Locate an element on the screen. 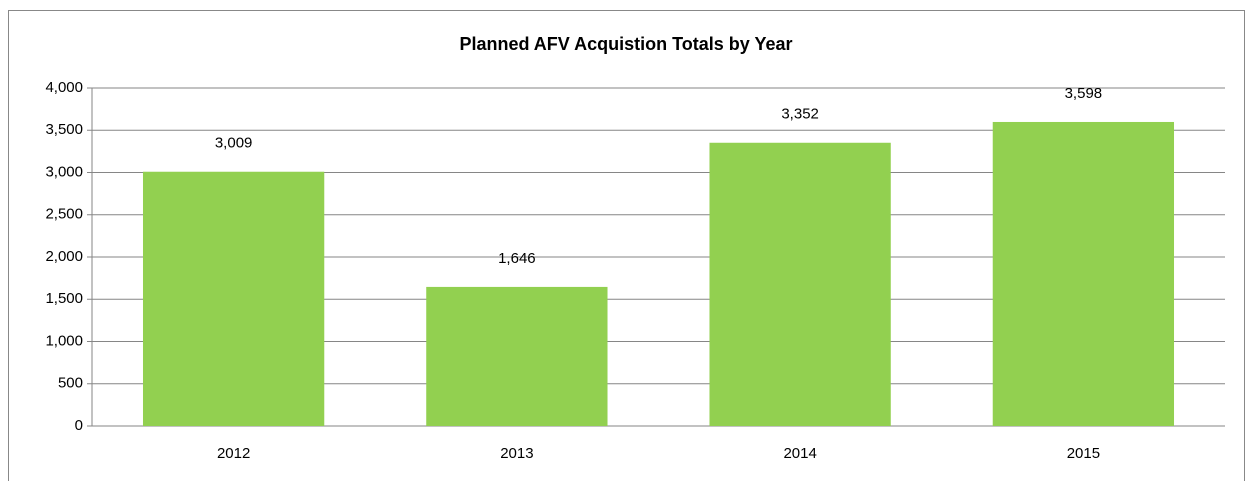  y-tick-label: 3,000 is located at coordinates (64, 171).